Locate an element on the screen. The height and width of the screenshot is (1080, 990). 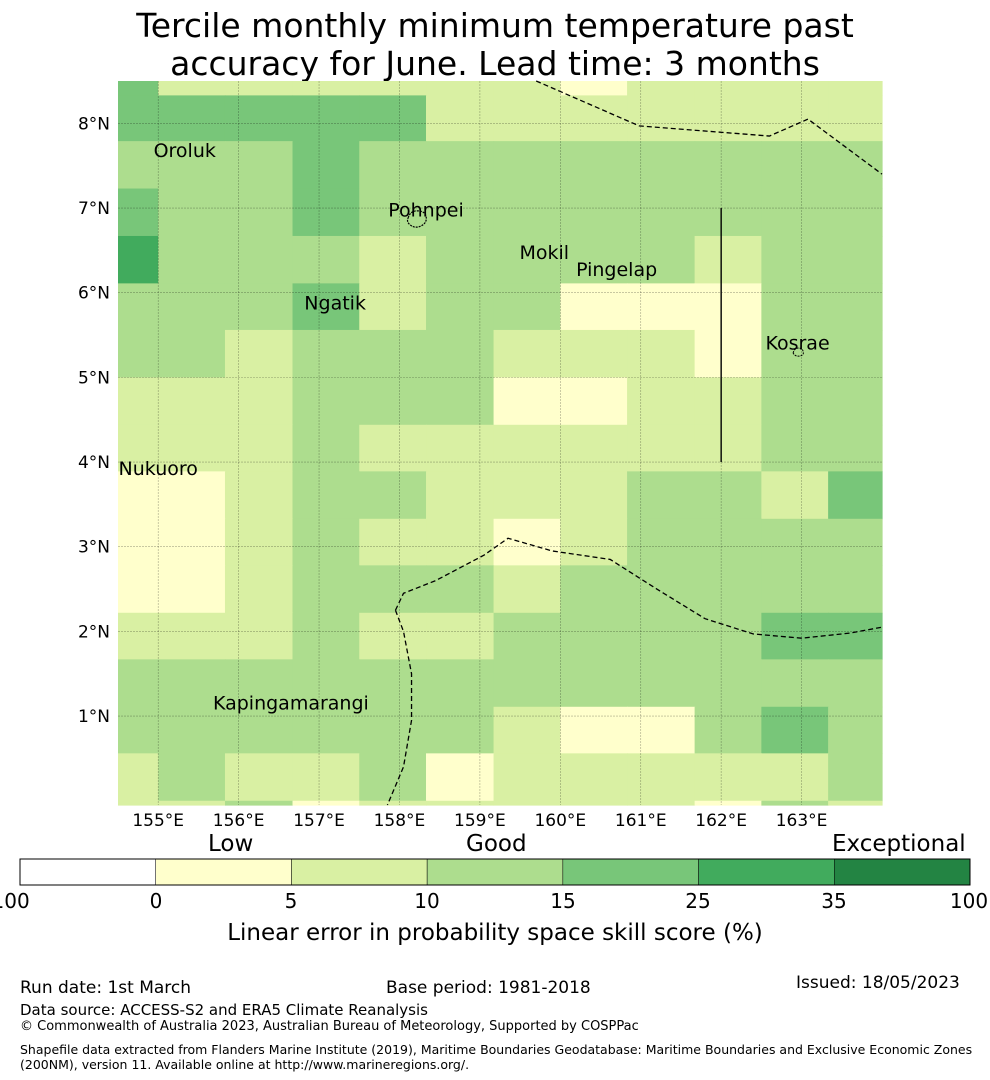
place-label: Pohnpei is located at coordinates (426, 210).